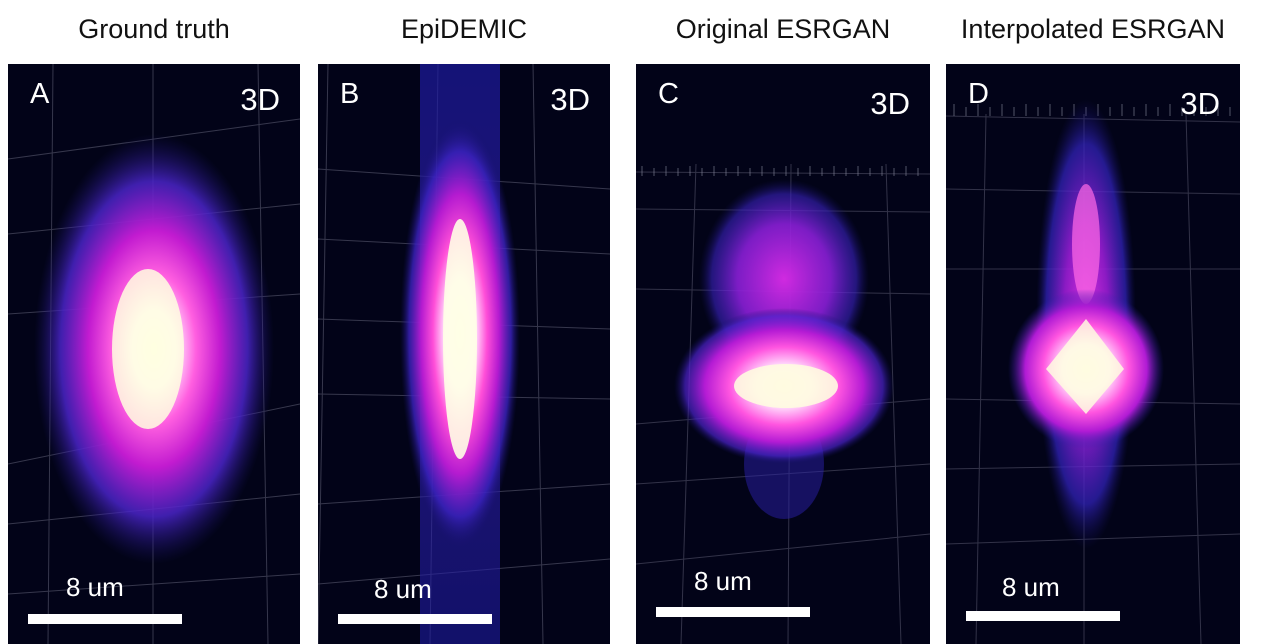  Describe the element at coordinates (40, 94) in the screenshot. I see `panel-a-letter: A` at that location.